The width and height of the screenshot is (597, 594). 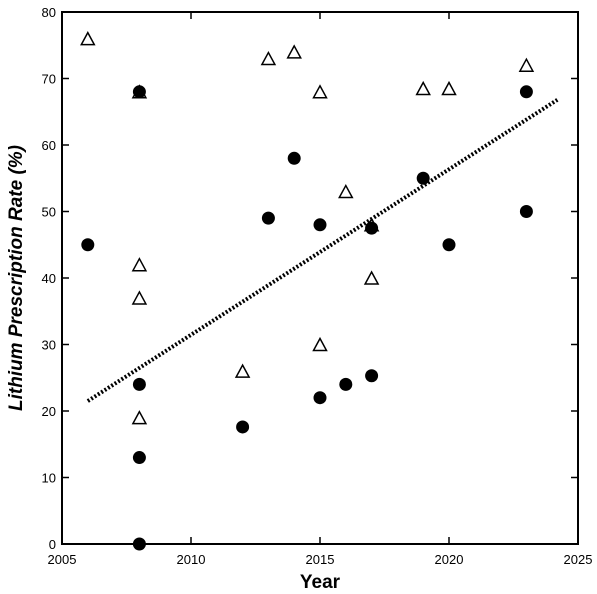 What do you see at coordinates (52, 544) in the screenshot?
I see `y-tick-label: 0` at bounding box center [52, 544].